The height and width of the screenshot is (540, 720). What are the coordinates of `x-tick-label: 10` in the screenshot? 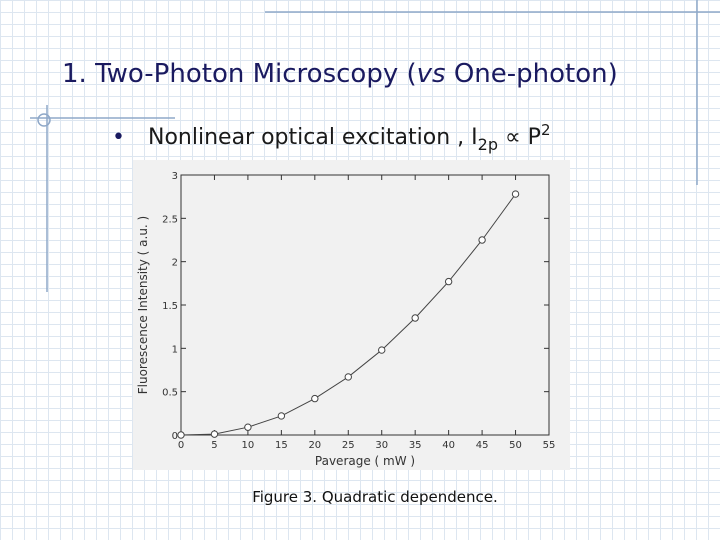 It's located at (248, 445).